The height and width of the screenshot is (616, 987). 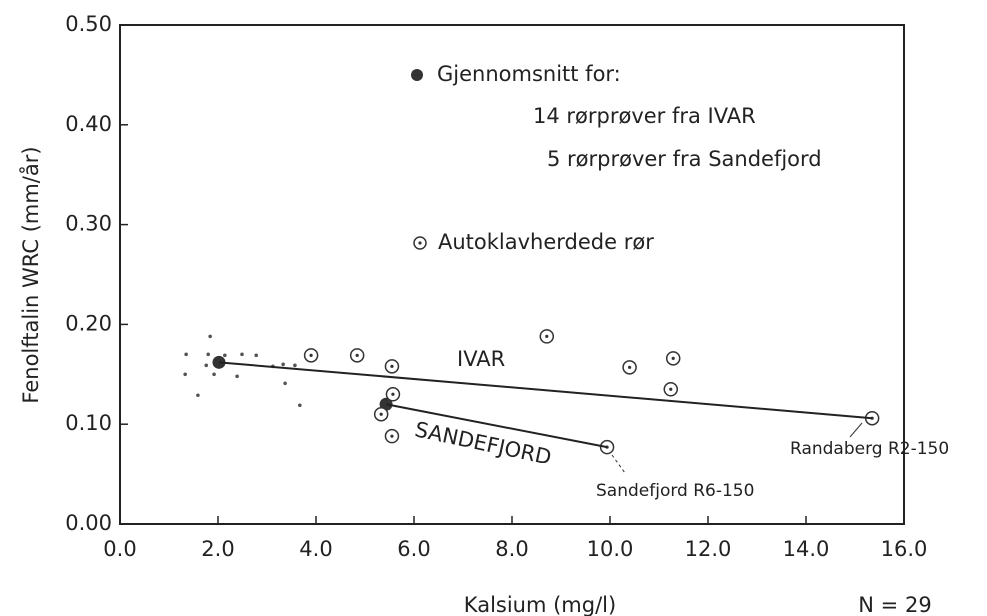 What do you see at coordinates (88, 323) in the screenshot?
I see `y-tick-label: 0.20` at bounding box center [88, 323].